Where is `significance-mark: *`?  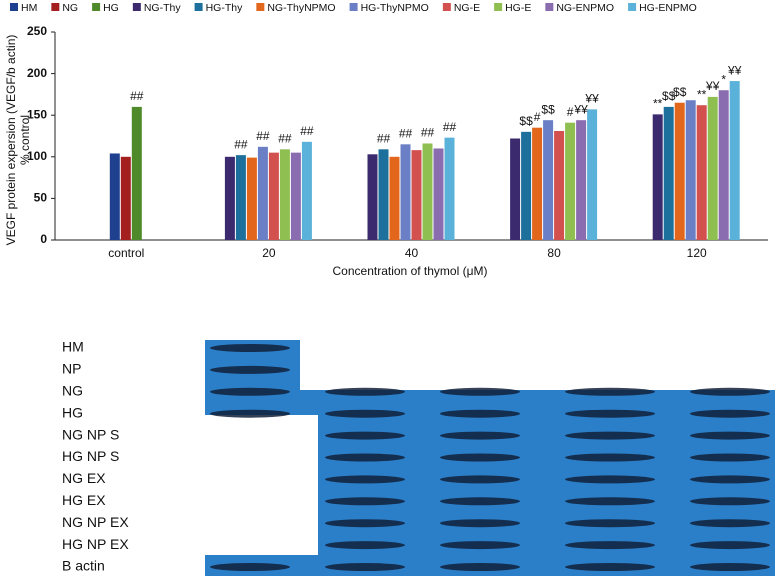
significance-mark: * is located at coordinates (723, 79).